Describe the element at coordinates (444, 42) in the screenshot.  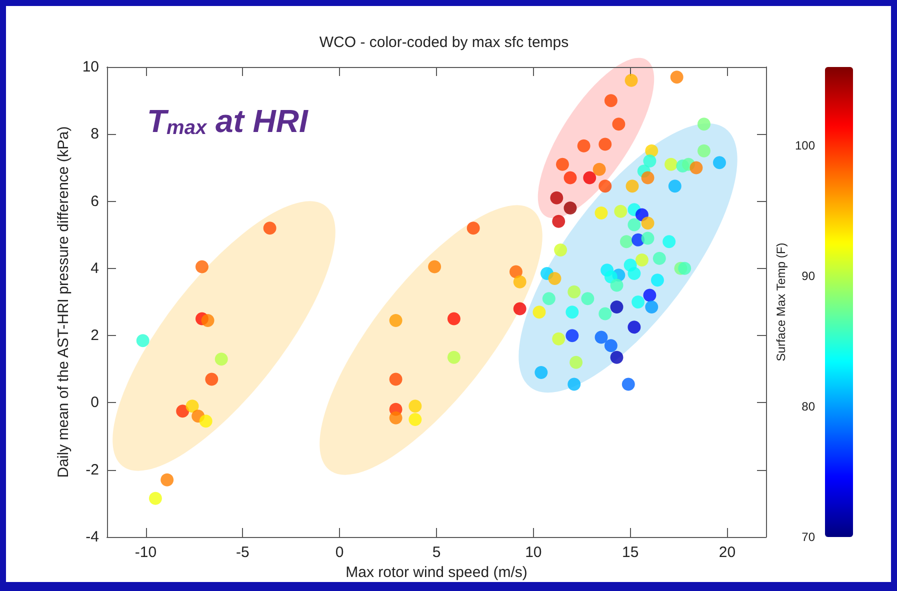
I see `chart-title: WCO - color-coded by max sfc temps` at that location.